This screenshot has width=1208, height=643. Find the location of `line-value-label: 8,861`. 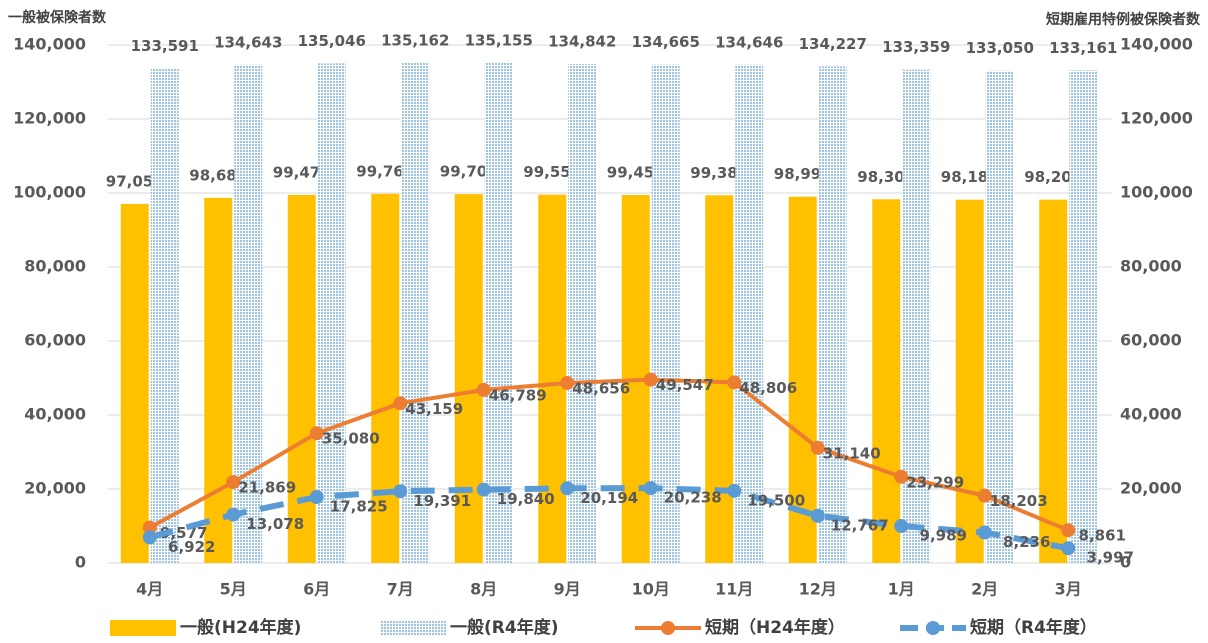

line-value-label: 8,861 is located at coordinates (1102, 536).